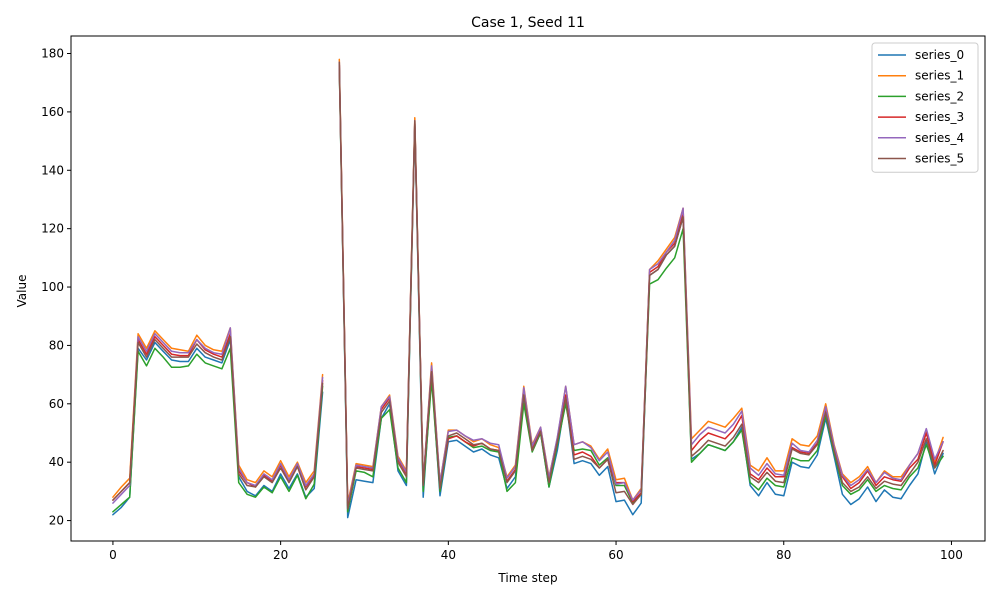 Image resolution: width=1000 pixels, height=604 pixels. What do you see at coordinates (280, 555) in the screenshot?
I see `x-tick-label: 20` at bounding box center [280, 555].